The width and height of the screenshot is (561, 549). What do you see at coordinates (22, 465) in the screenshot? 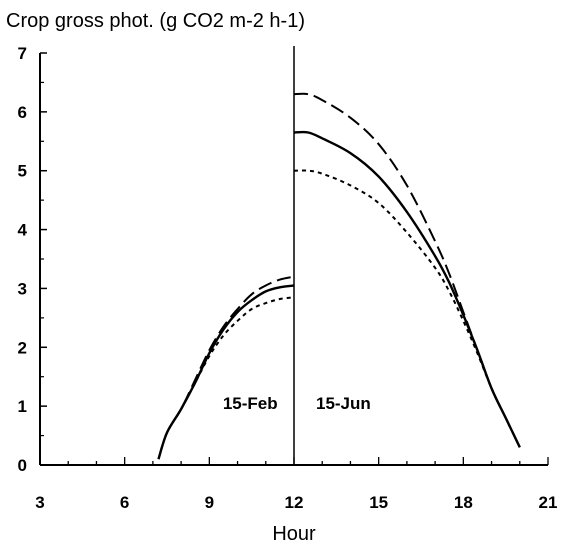
I see `y-tick-label: 0` at bounding box center [22, 465].